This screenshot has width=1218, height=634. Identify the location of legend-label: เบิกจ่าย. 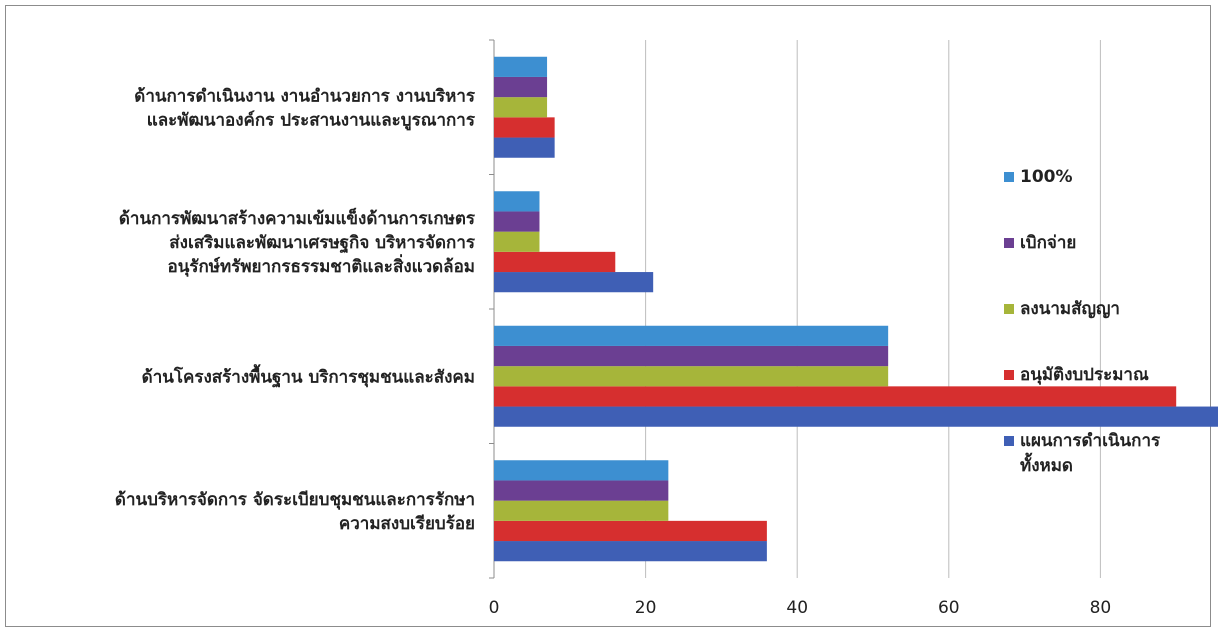
(1048, 243).